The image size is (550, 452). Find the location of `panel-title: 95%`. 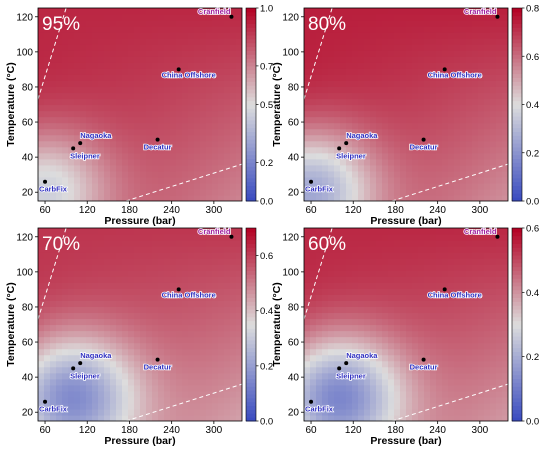

panel-title: 95% is located at coordinates (61, 24).